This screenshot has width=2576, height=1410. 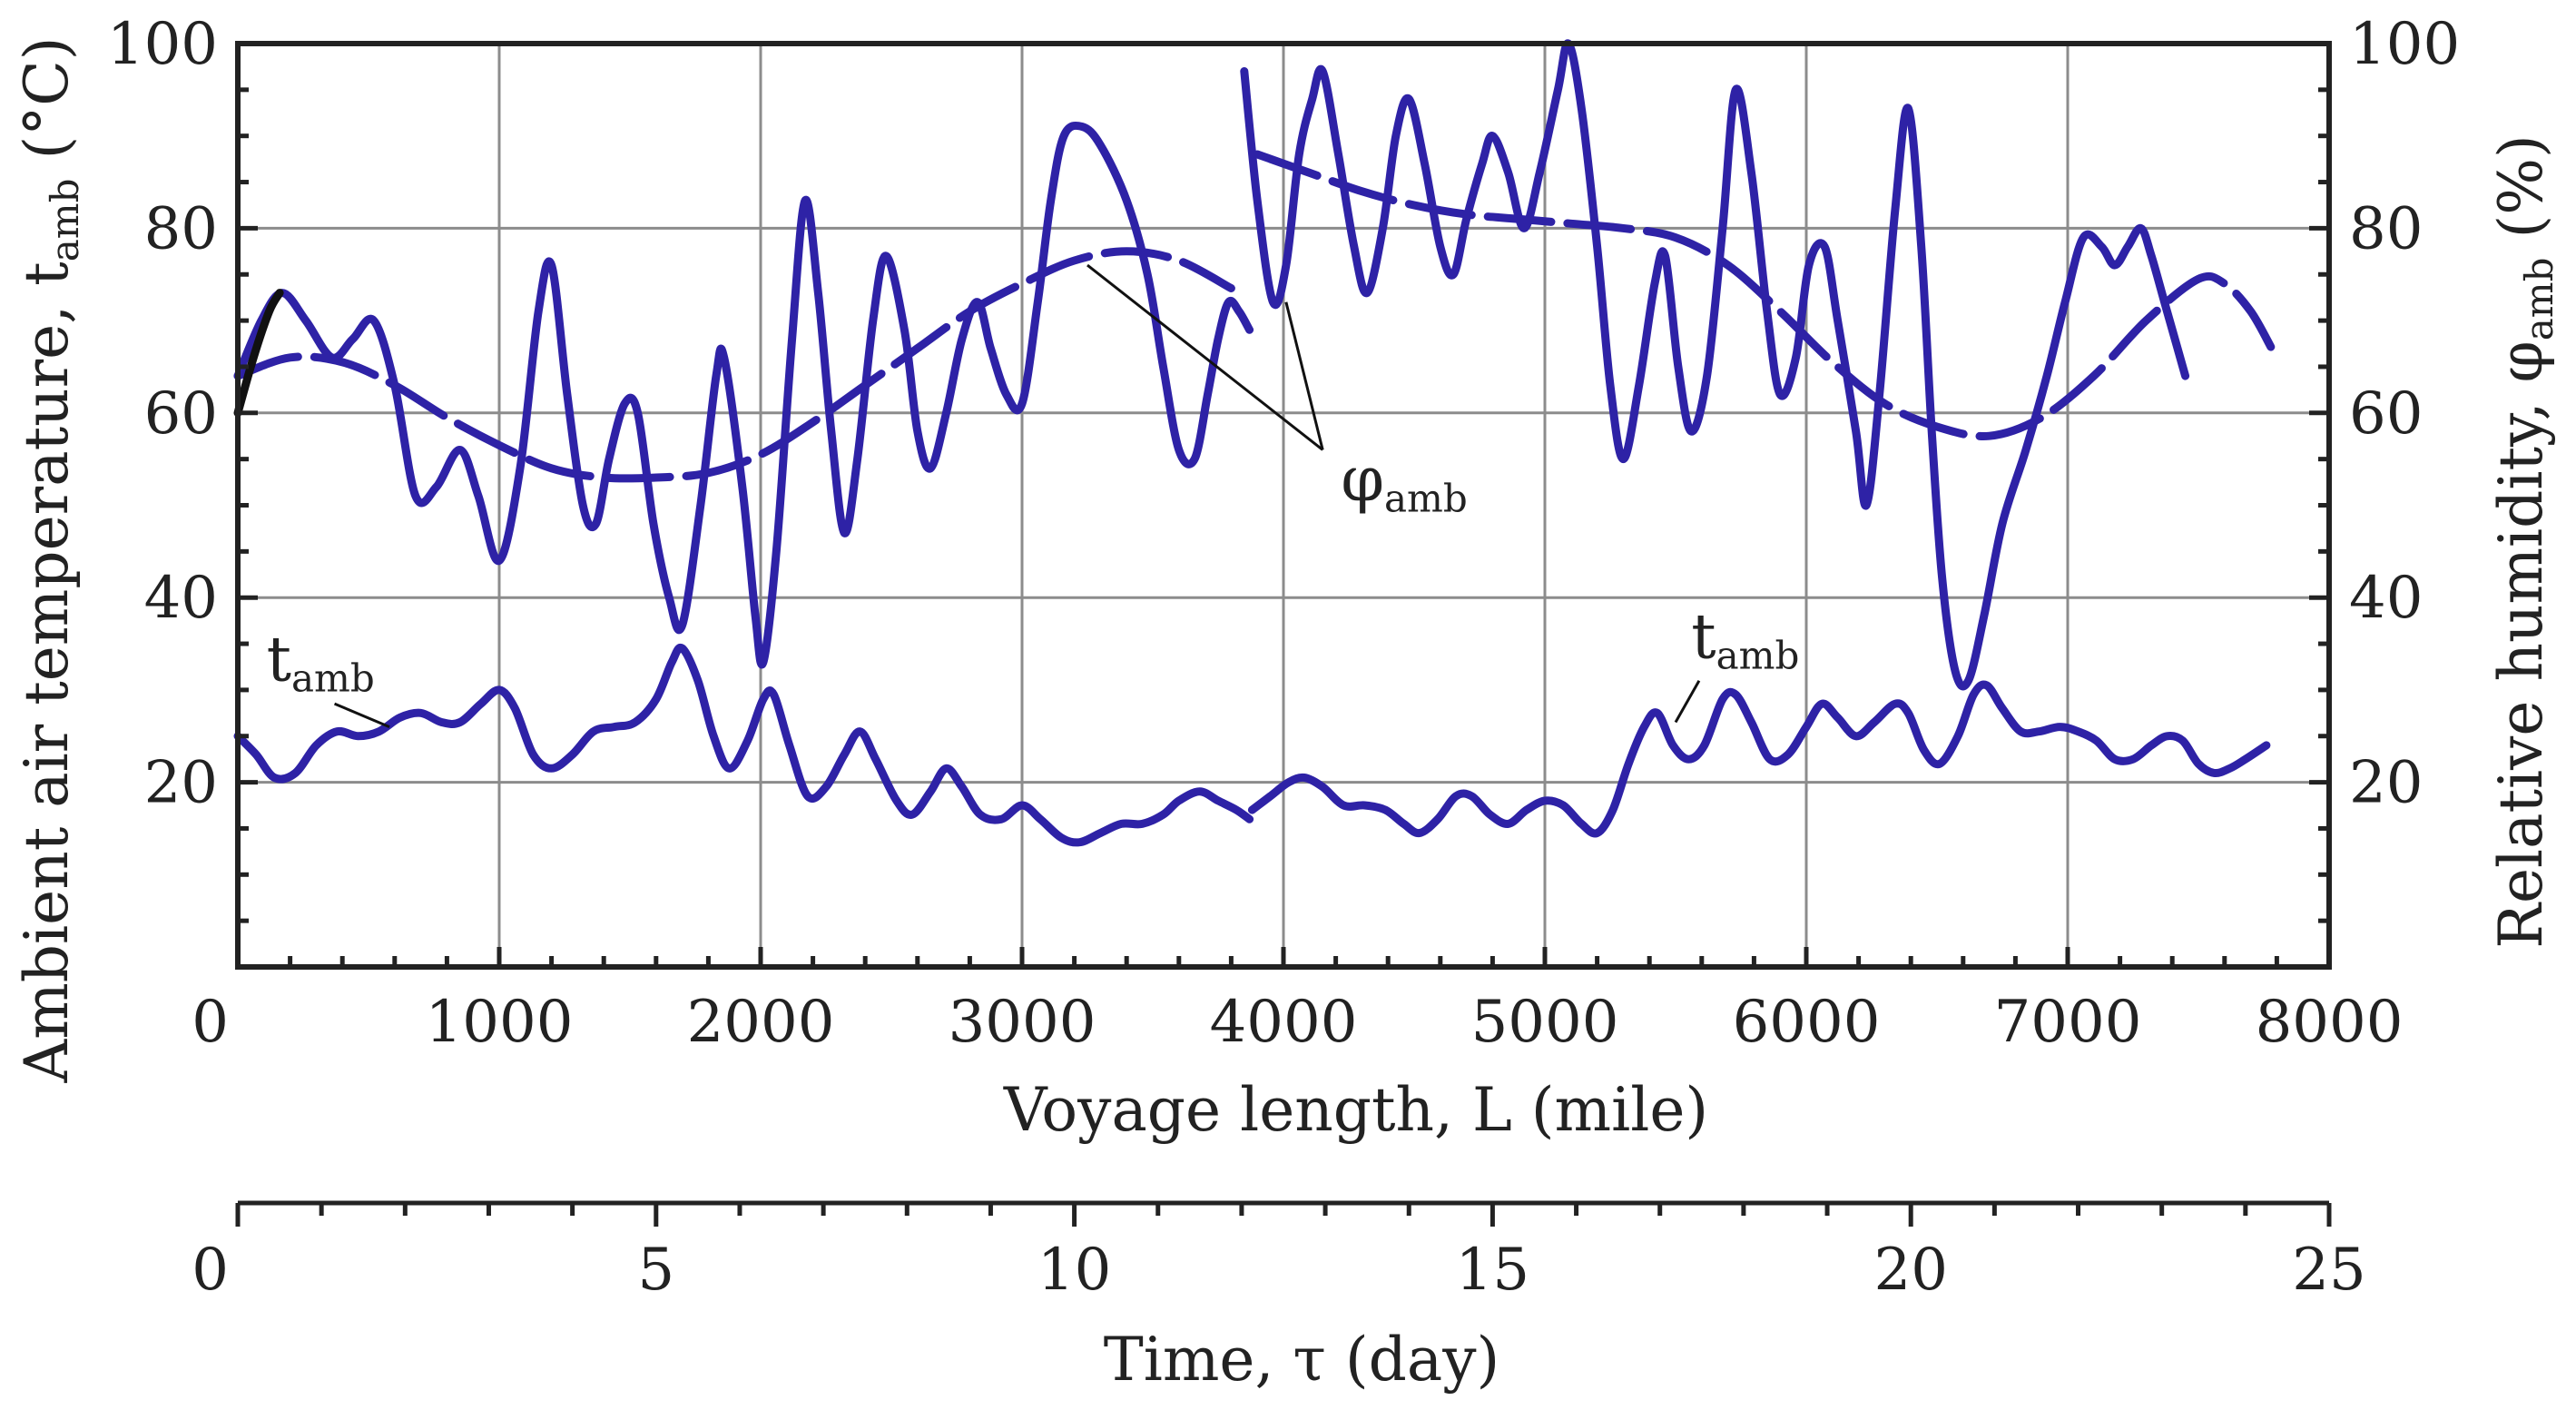 What do you see at coordinates (761, 1022) in the screenshot?
I see `x-tick-label: 2000` at bounding box center [761, 1022].